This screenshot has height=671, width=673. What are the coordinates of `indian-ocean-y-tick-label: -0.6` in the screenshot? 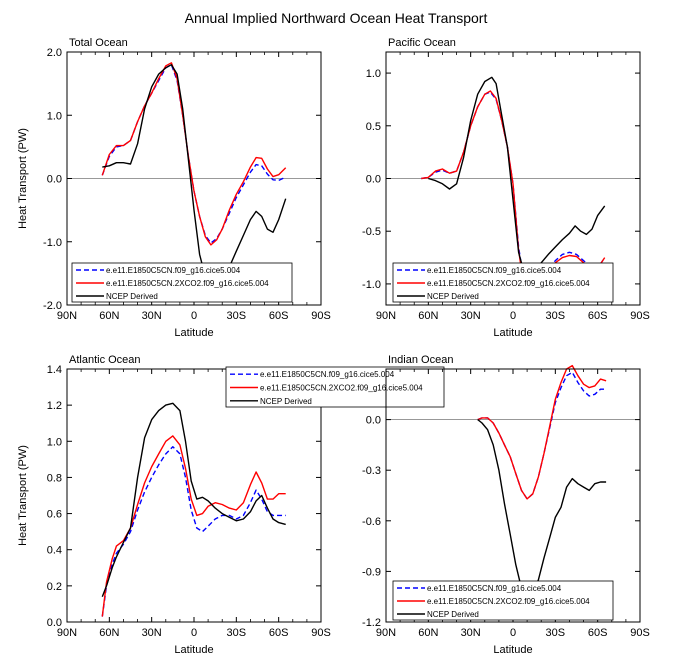 It's located at (371, 522).